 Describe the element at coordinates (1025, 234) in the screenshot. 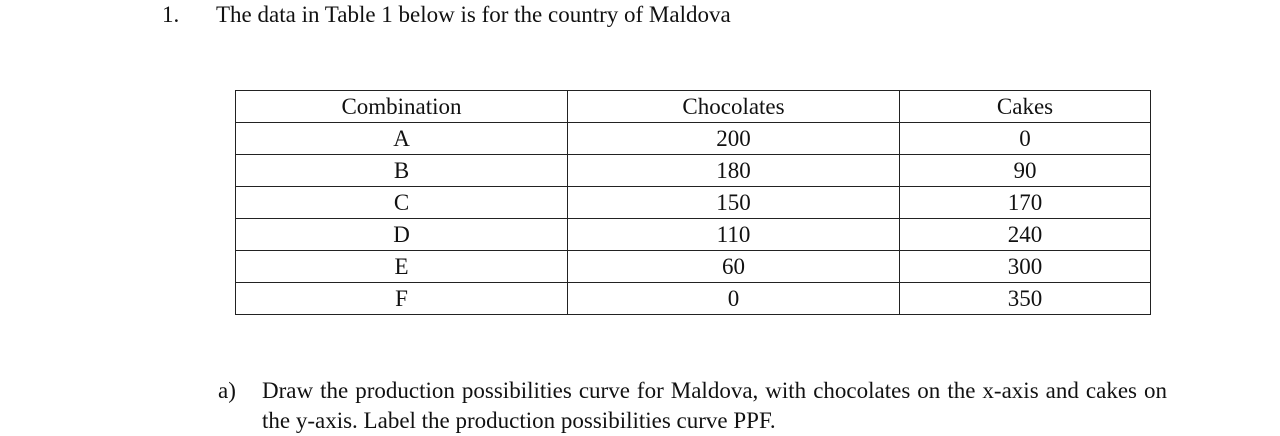

I see `cell-cakes: 240` at that location.